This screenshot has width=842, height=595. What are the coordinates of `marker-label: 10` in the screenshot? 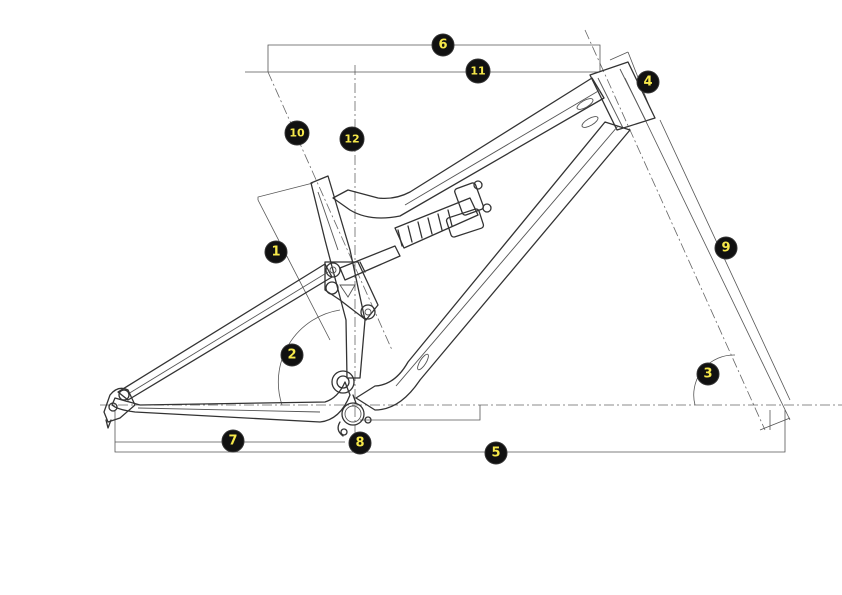 It's located at (297, 133).